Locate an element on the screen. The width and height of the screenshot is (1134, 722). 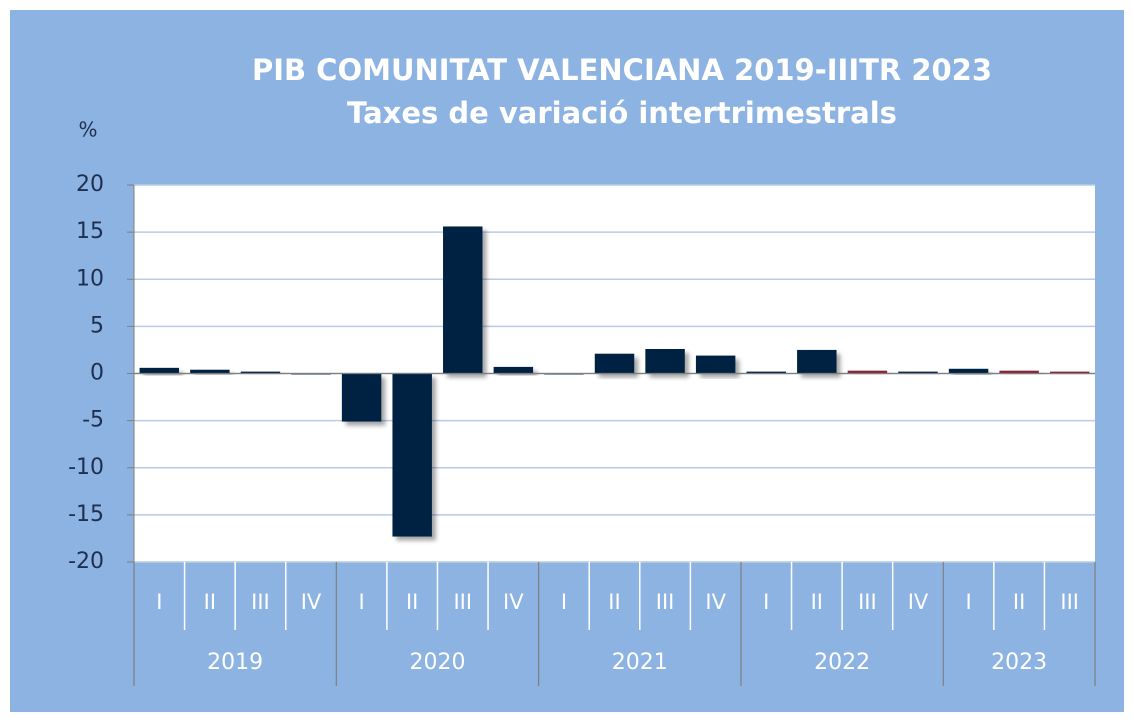
year-label: 2020 is located at coordinates (437, 662).